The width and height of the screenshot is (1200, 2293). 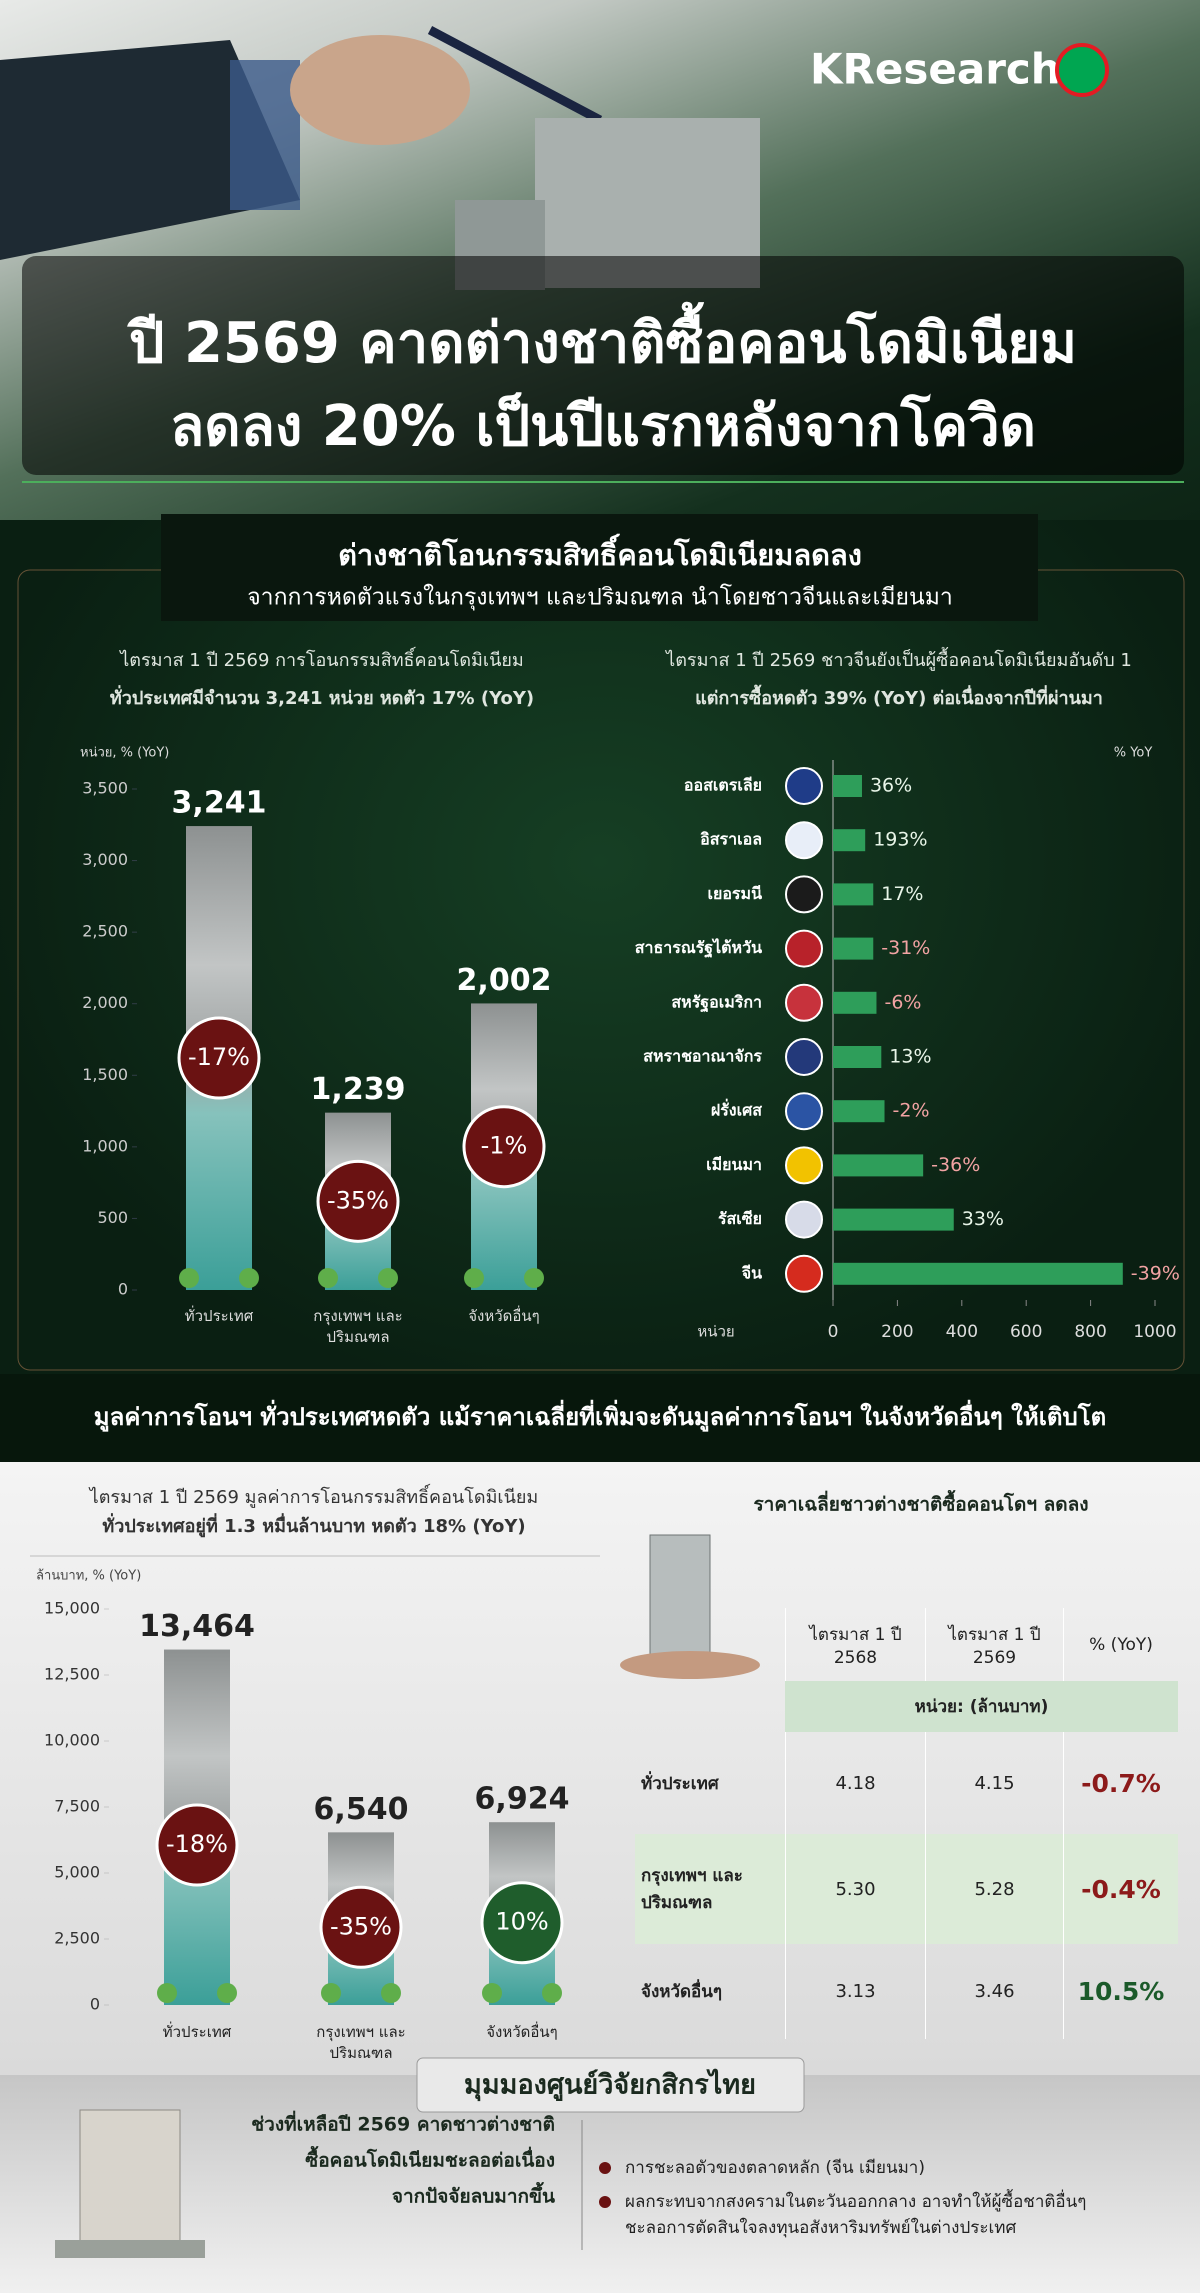 I want to click on table-cell: 4.18, so click(x=855, y=1783).